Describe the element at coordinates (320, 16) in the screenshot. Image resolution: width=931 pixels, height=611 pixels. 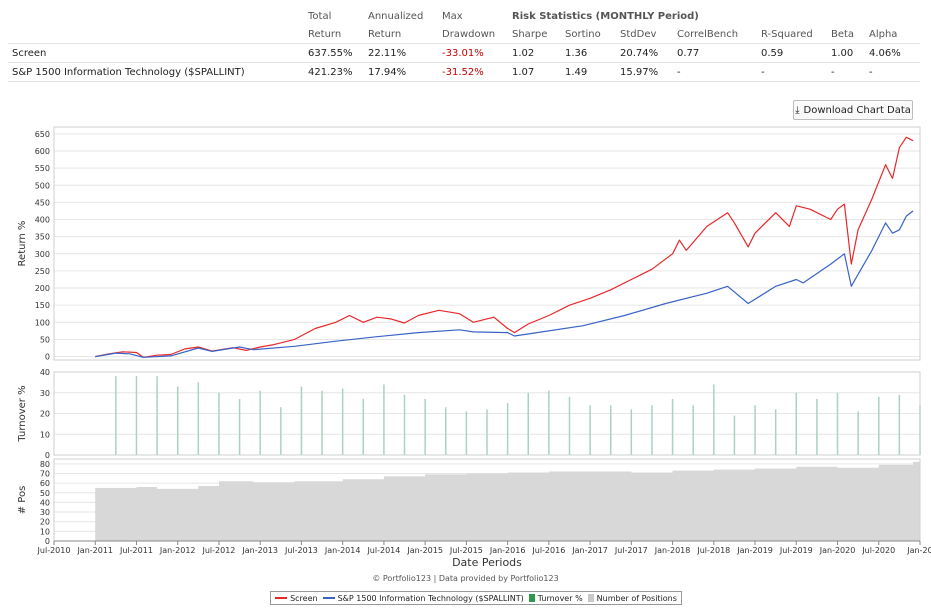
I see `col-total-top: Total` at that location.